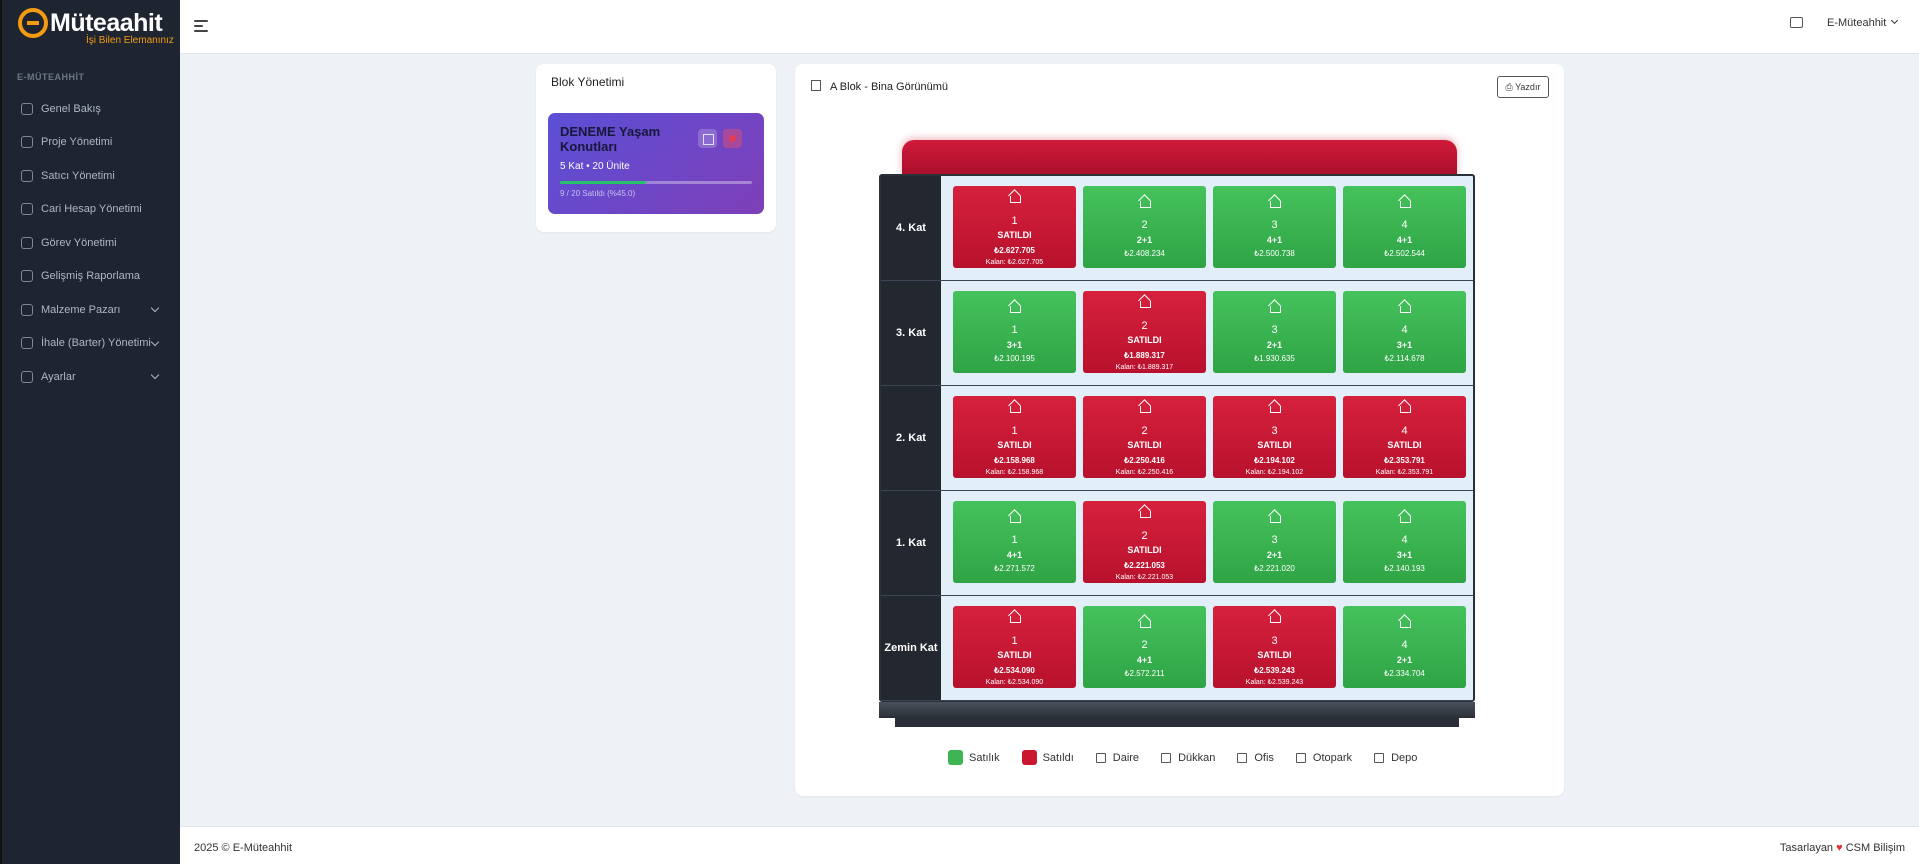 The width and height of the screenshot is (1919, 864). Describe the element at coordinates (603, 182) in the screenshot. I see `project-progress-fill` at that location.